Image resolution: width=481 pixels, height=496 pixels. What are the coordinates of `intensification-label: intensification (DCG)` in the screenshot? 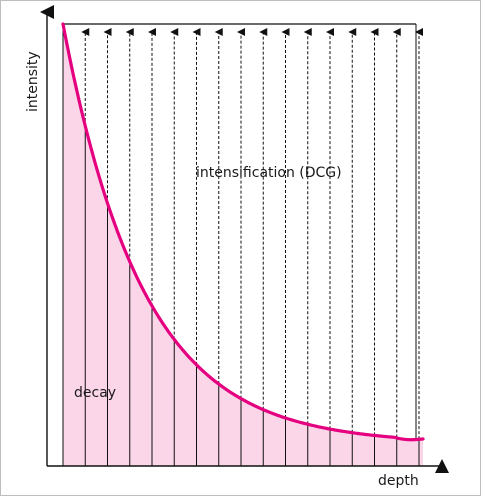 It's located at (269, 173).